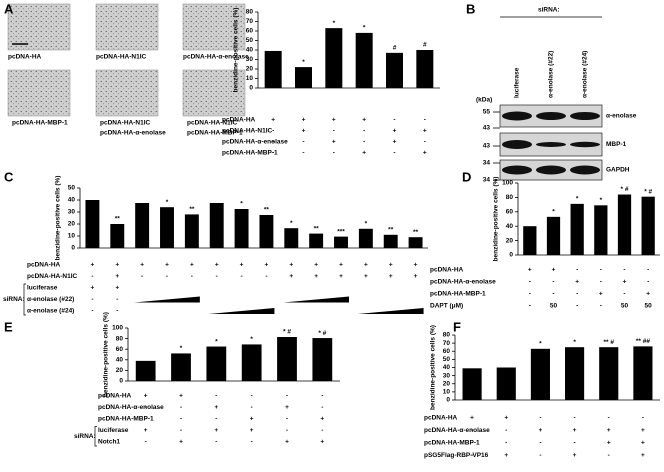 The image size is (664, 472). Describe the element at coordinates (9, 8) in the screenshot. I see `panel-label: A` at that location.